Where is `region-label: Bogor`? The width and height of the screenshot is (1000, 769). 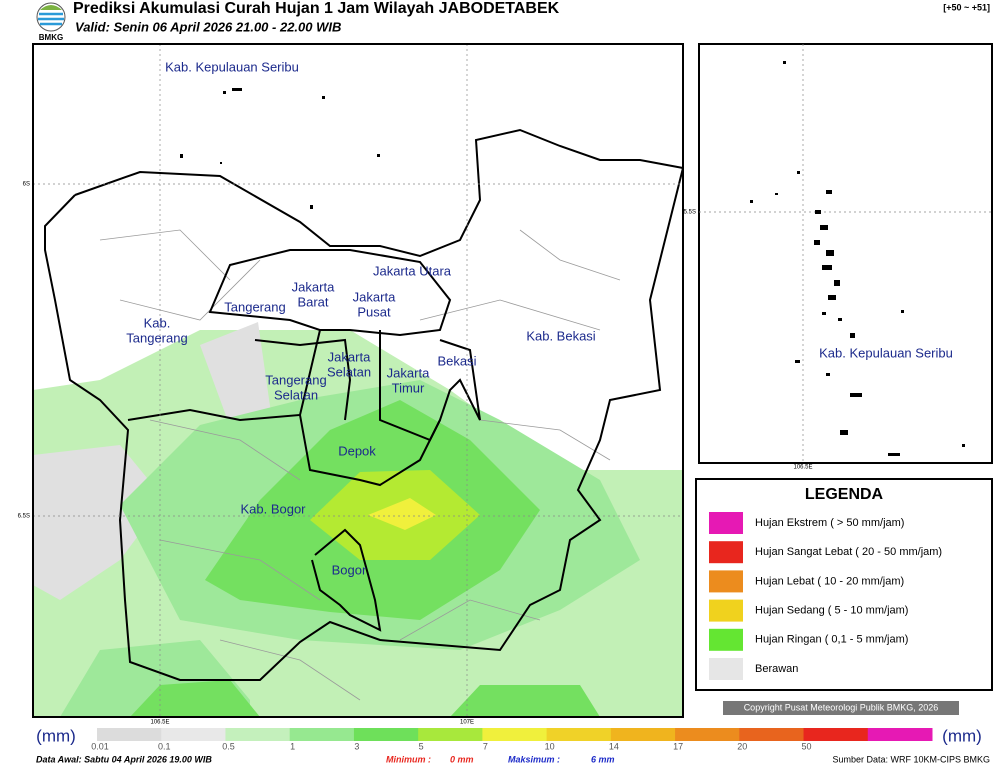
region-label: Bogor is located at coordinates (349, 569).